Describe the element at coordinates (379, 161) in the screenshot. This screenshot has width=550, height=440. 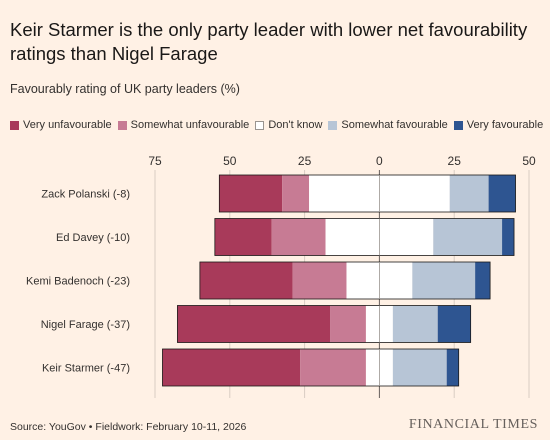
I see `x-tick-label: 0` at that location.